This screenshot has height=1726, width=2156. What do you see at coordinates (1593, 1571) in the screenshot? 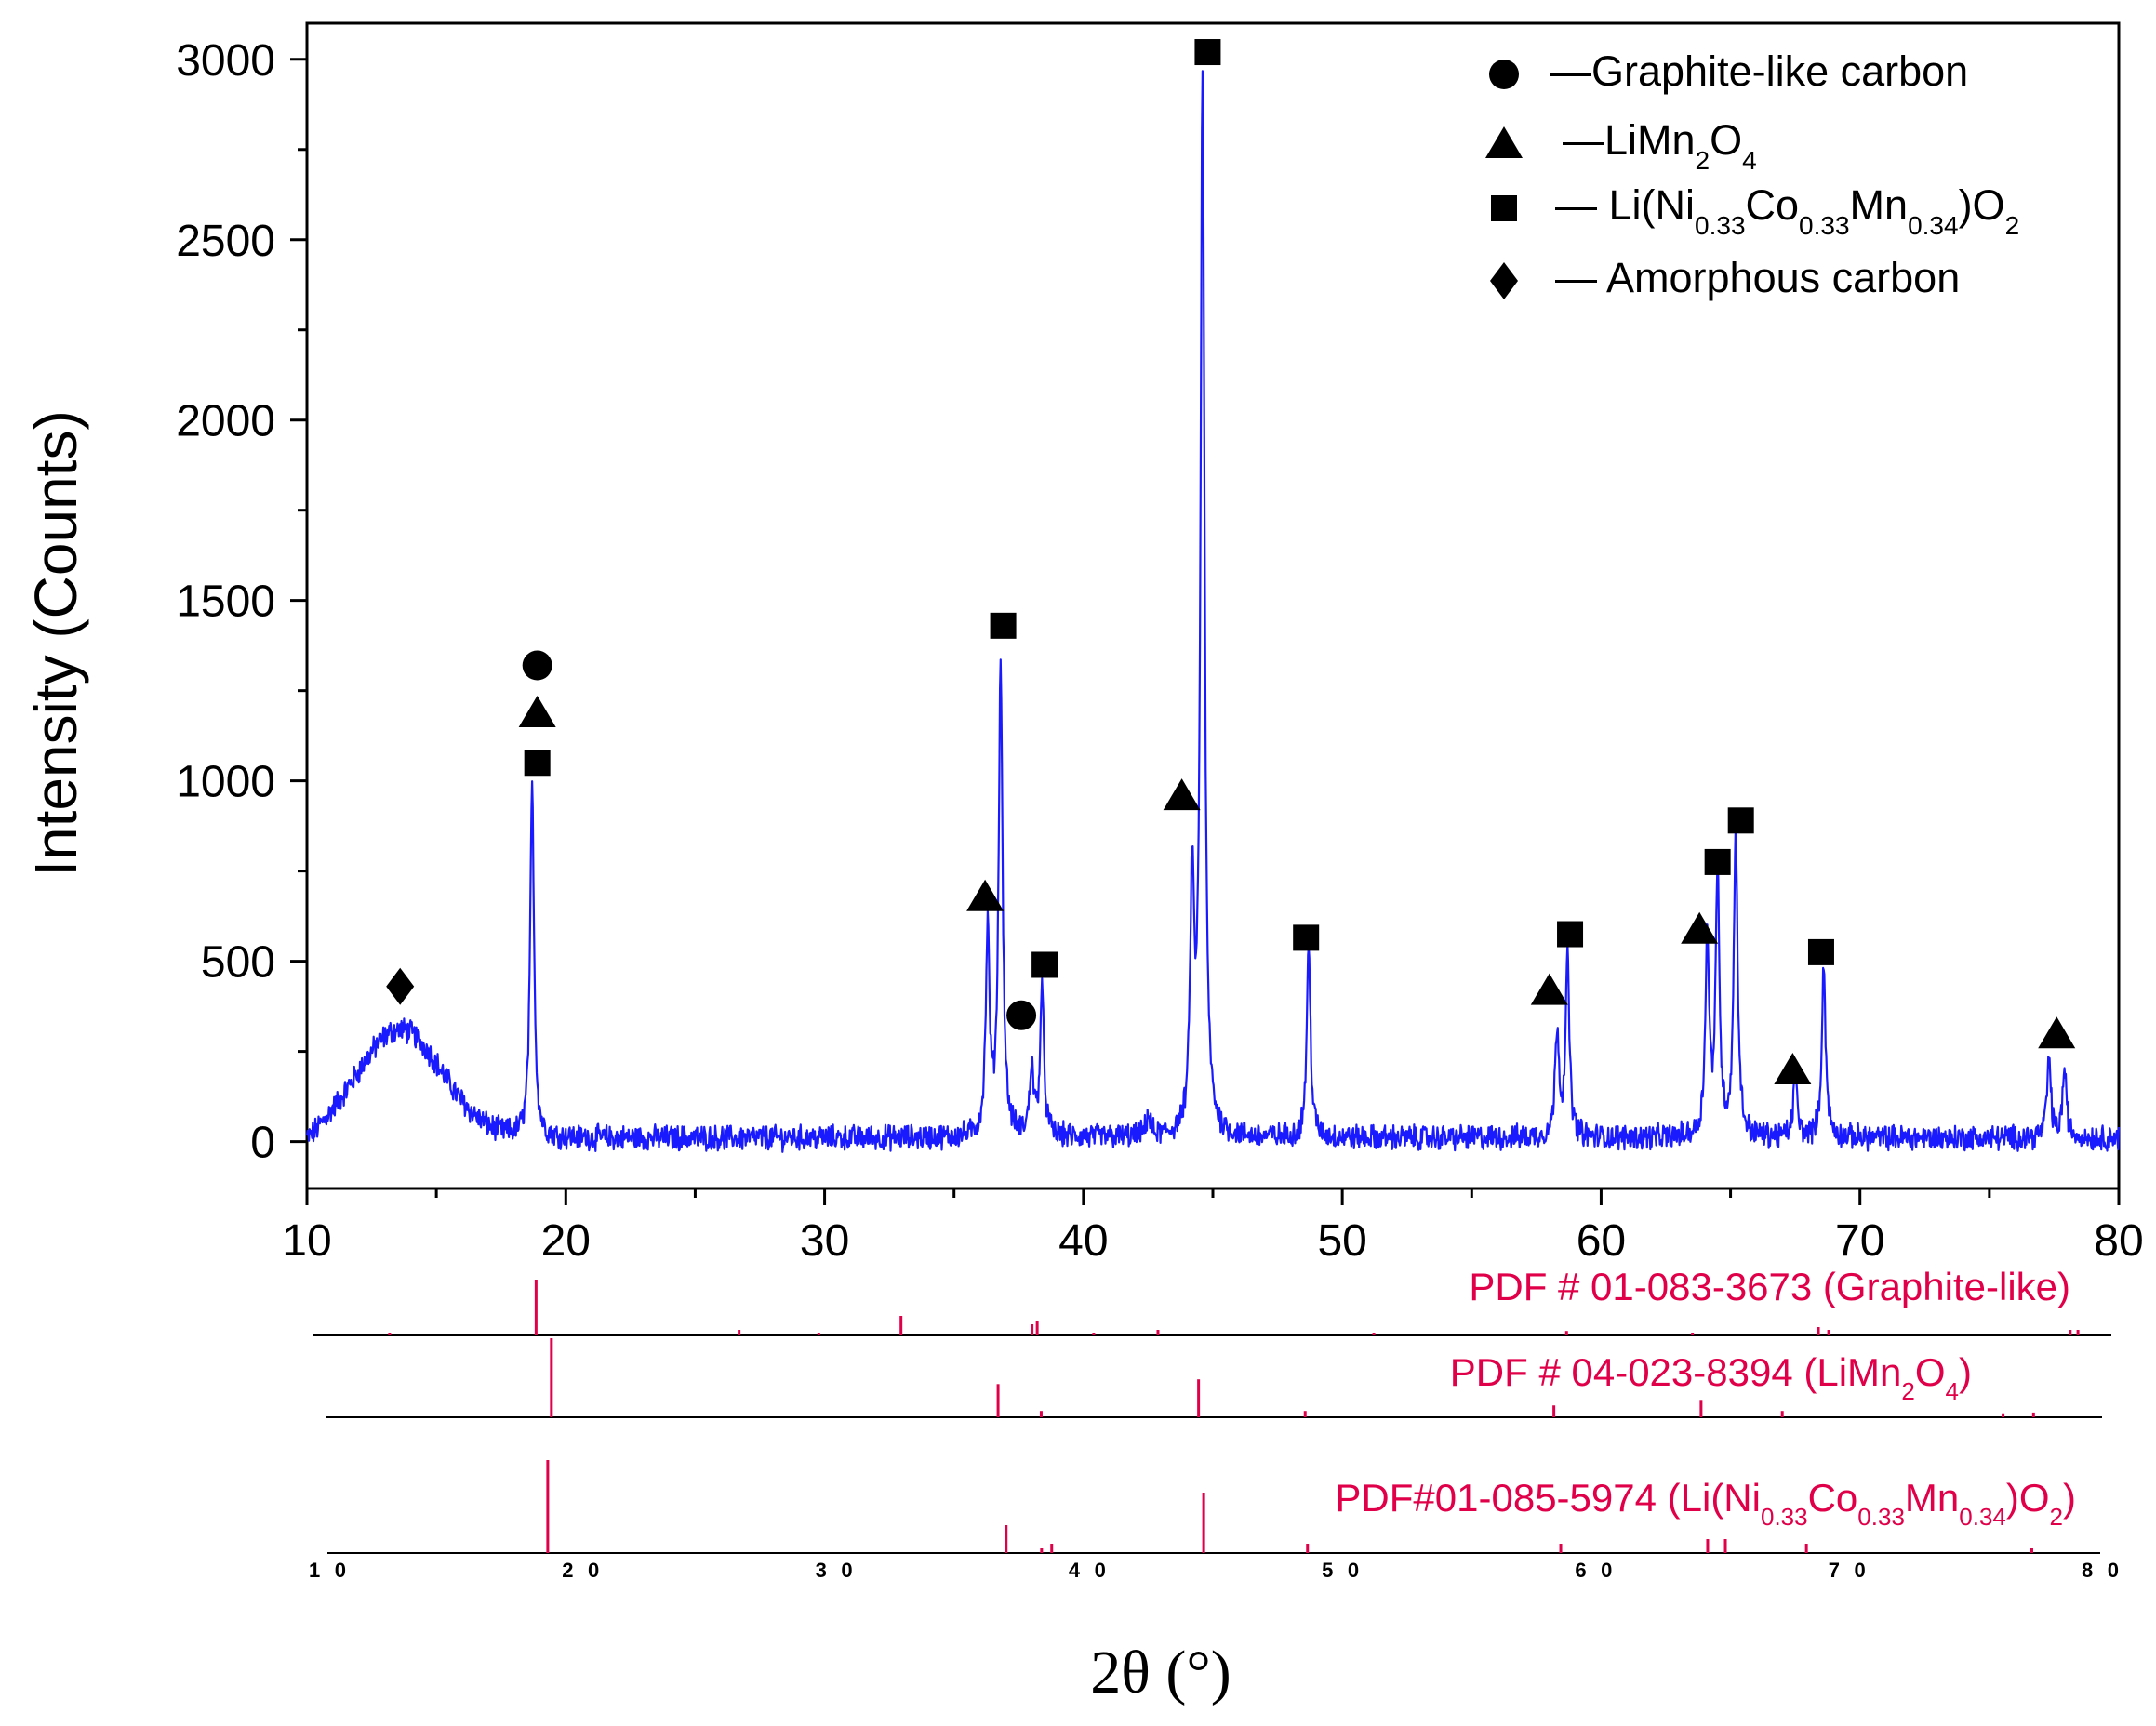
I see `reference-x-tick-label: 60` at bounding box center [1593, 1571].